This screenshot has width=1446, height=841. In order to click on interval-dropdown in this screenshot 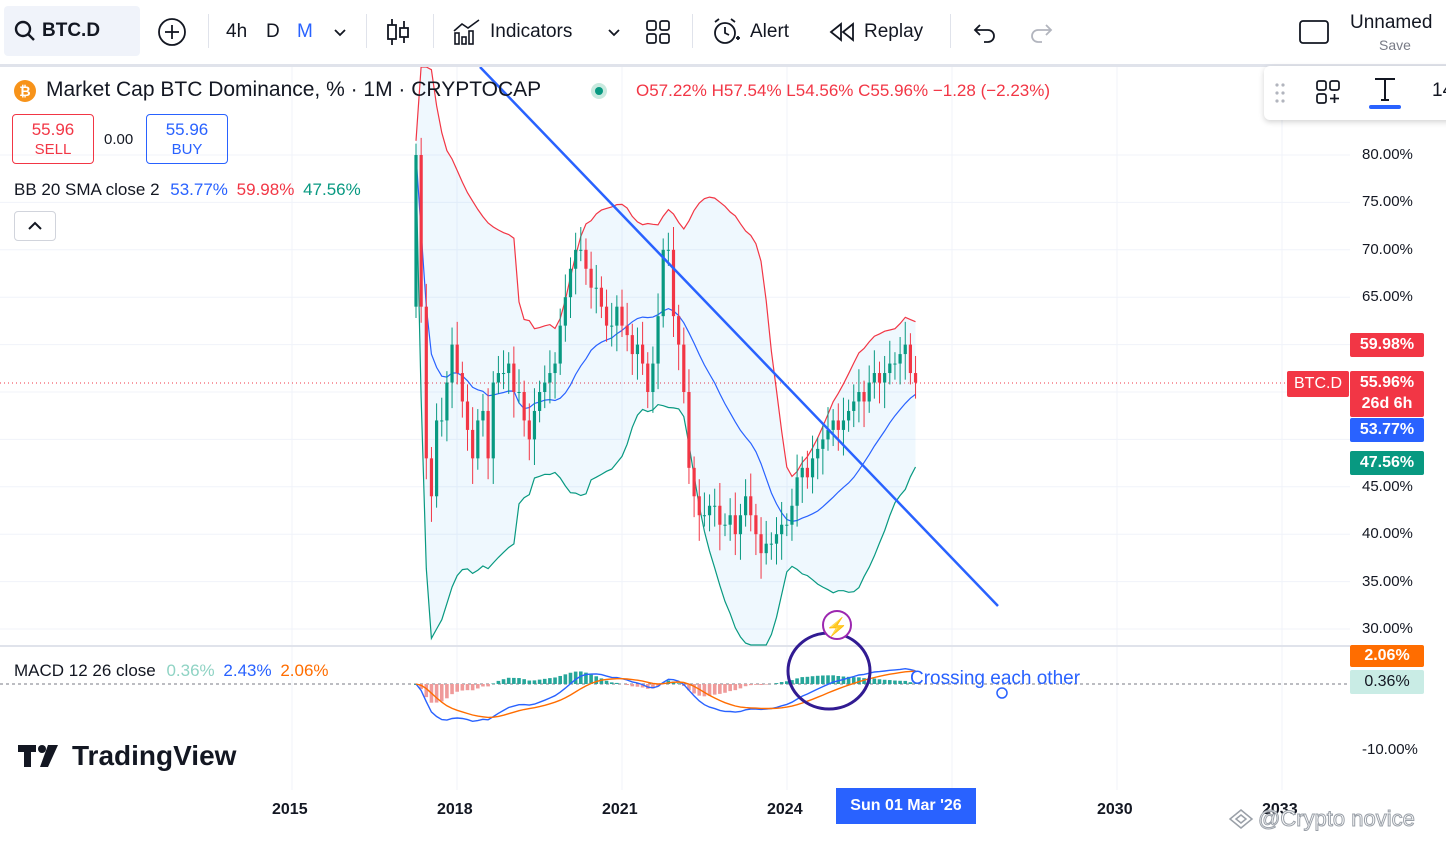, I will do `click(340, 32)`.